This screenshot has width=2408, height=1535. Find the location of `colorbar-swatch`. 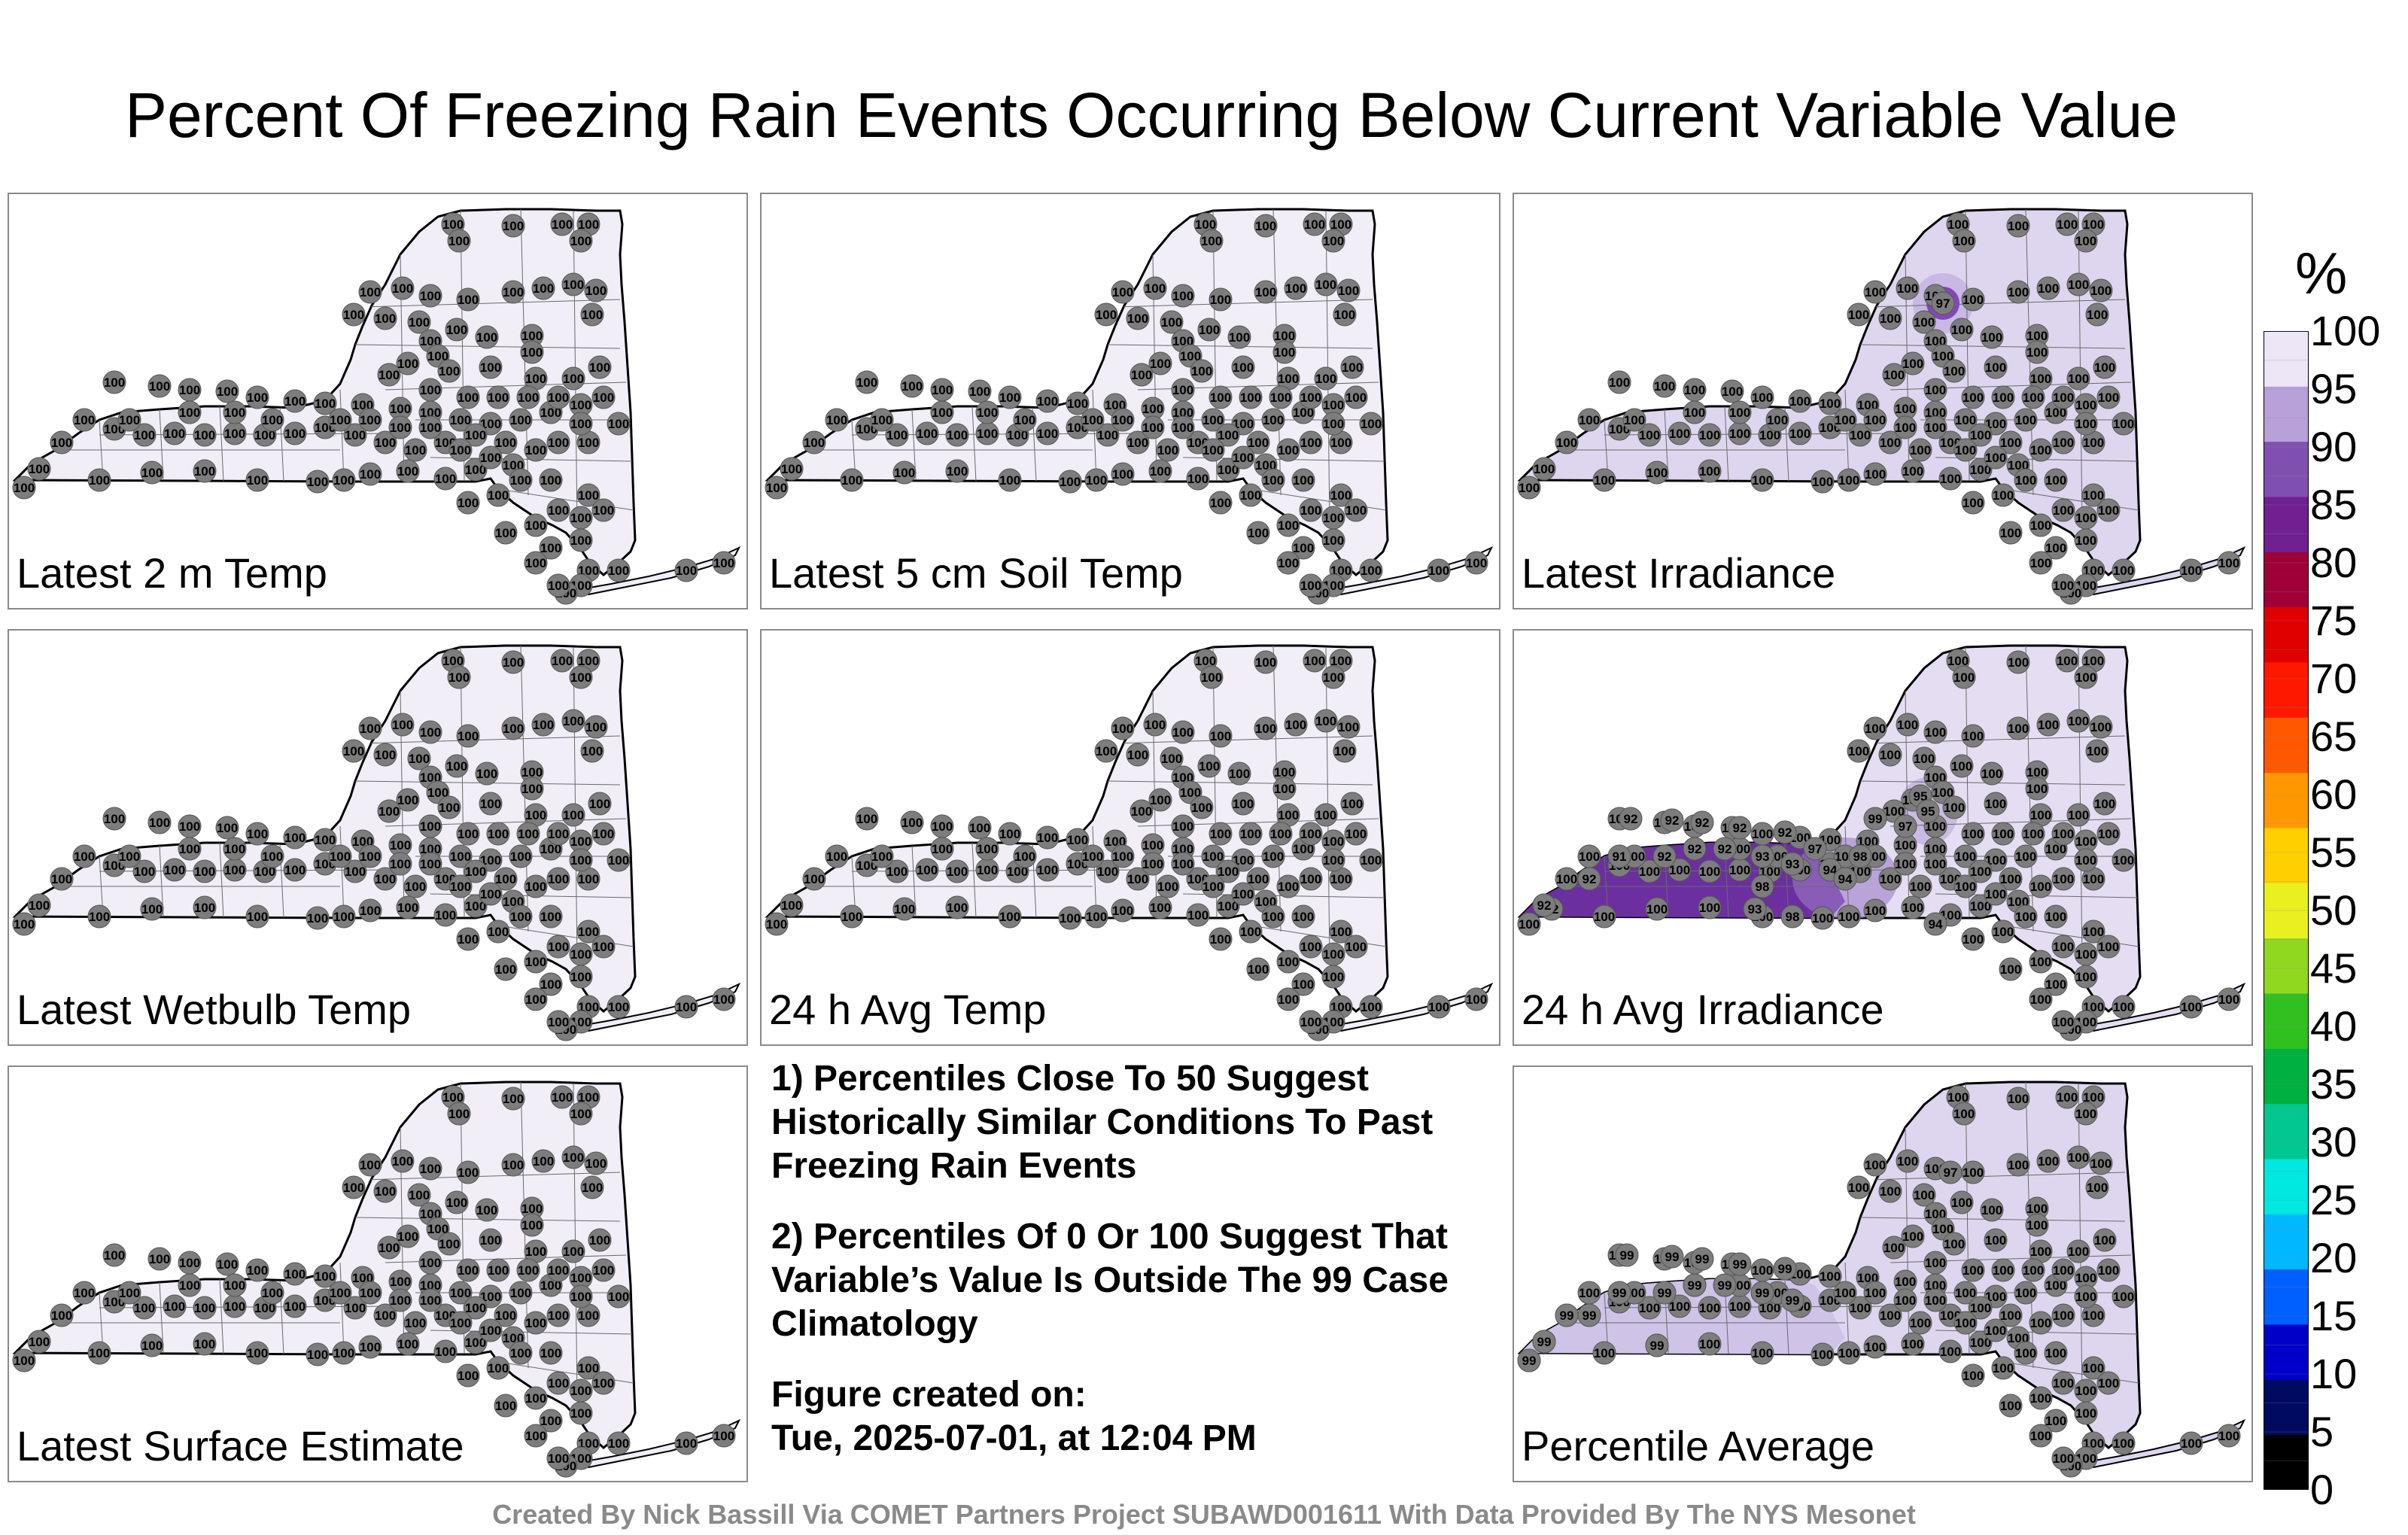

colorbar-swatch is located at coordinates (2286, 1131).